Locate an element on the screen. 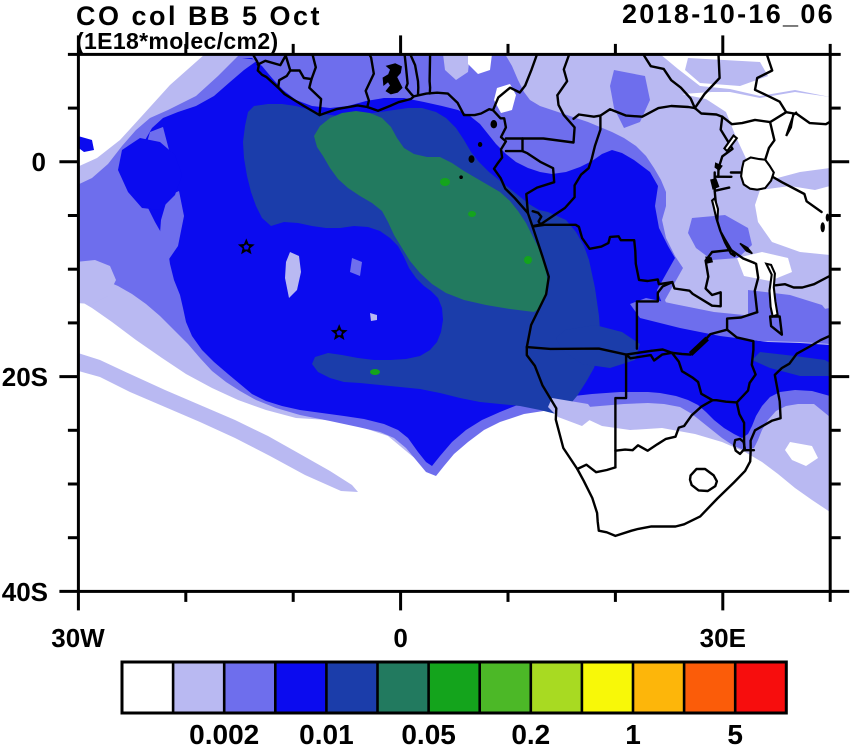 This screenshot has height=747, width=850. svg-text: 2018-10-16_06 is located at coordinates (728, 14).